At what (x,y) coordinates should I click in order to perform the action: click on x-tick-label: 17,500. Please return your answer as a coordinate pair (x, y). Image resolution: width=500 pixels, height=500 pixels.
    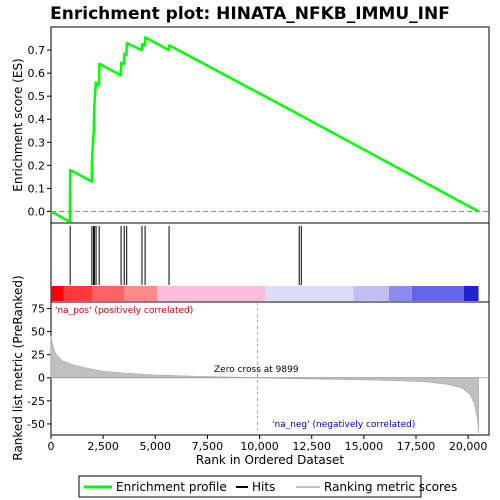
    Looking at the image, I should click on (416, 446).